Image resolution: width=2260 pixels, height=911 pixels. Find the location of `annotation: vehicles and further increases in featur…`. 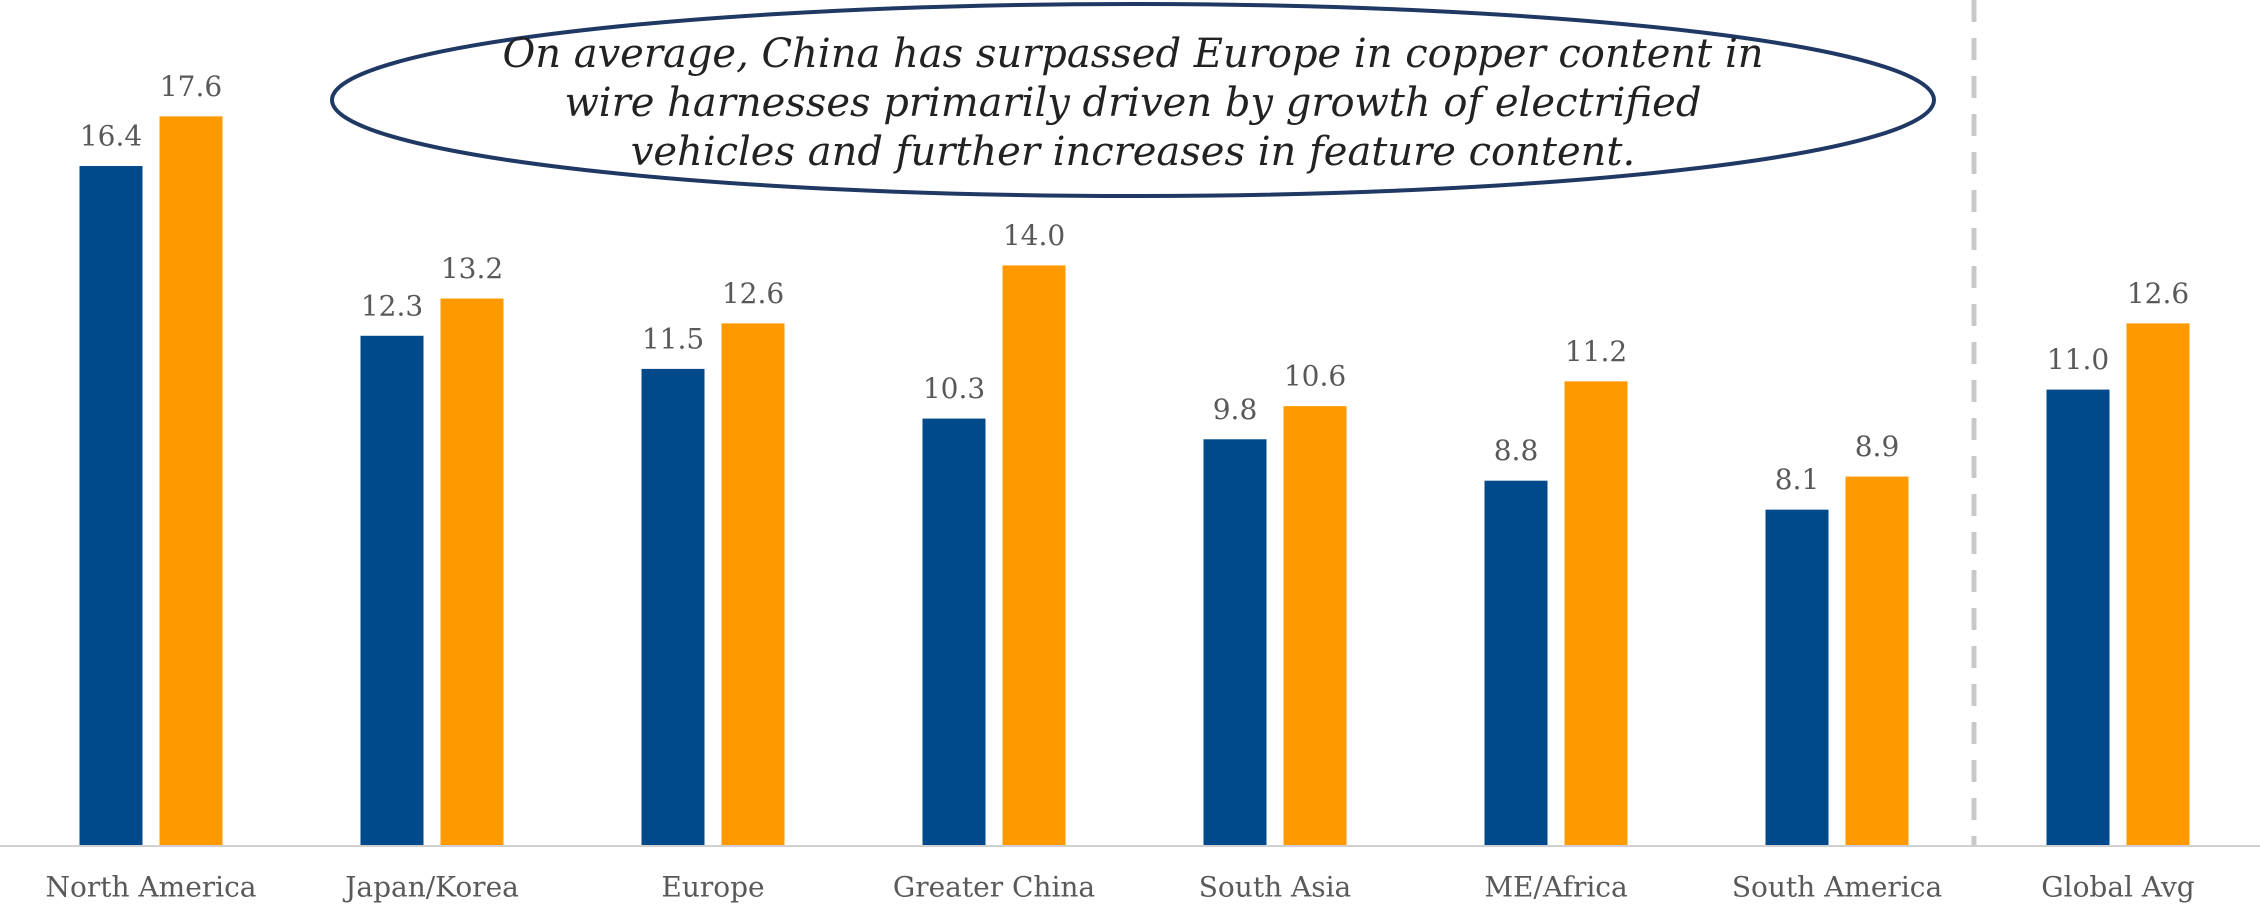

annotation: vehicles and further increases in featur… is located at coordinates (1133, 152).